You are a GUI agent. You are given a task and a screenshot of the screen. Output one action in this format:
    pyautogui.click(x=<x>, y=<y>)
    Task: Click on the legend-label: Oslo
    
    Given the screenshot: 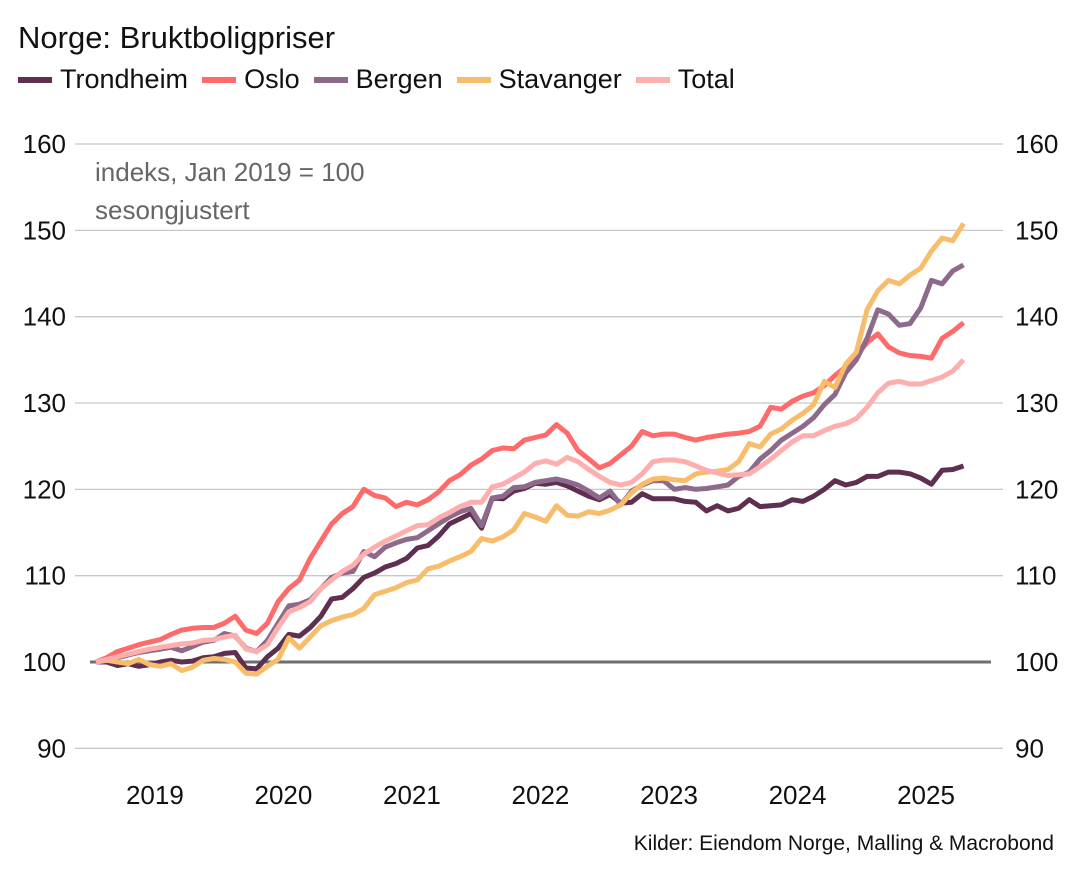 What is the action you would take?
    pyautogui.click(x=272, y=79)
    